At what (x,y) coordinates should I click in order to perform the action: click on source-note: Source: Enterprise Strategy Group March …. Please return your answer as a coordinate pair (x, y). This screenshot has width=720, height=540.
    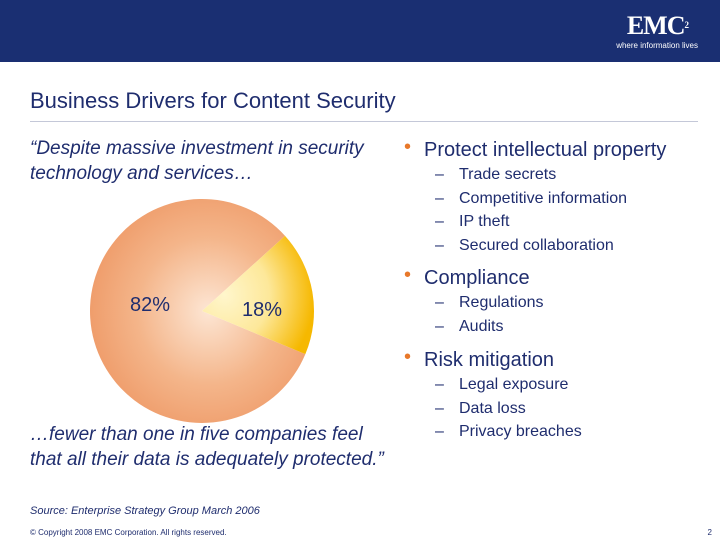
    Looking at the image, I should click on (145, 511).